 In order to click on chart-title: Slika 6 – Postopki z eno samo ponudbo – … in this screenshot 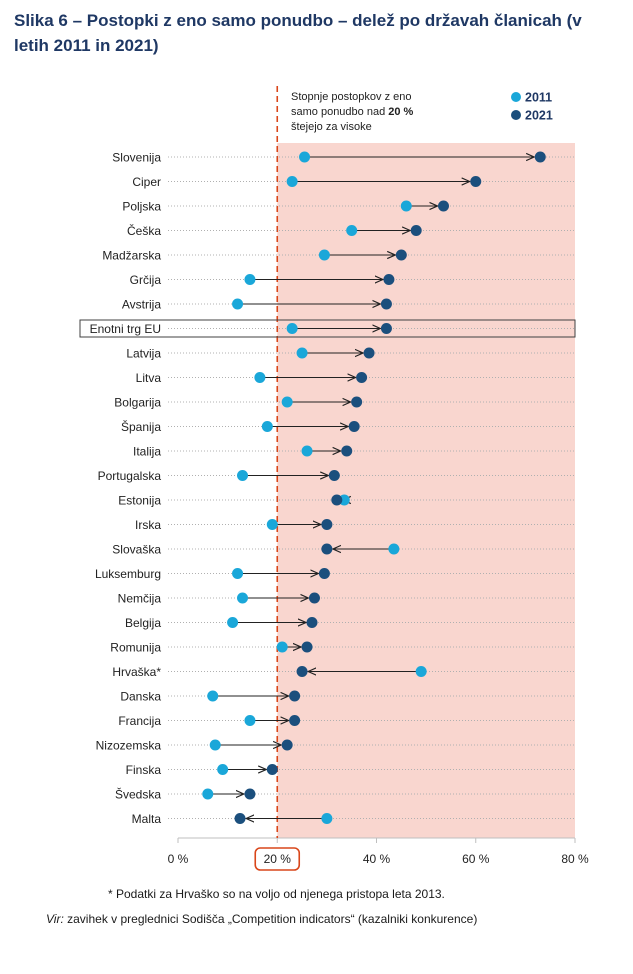, I will do `click(298, 33)`.